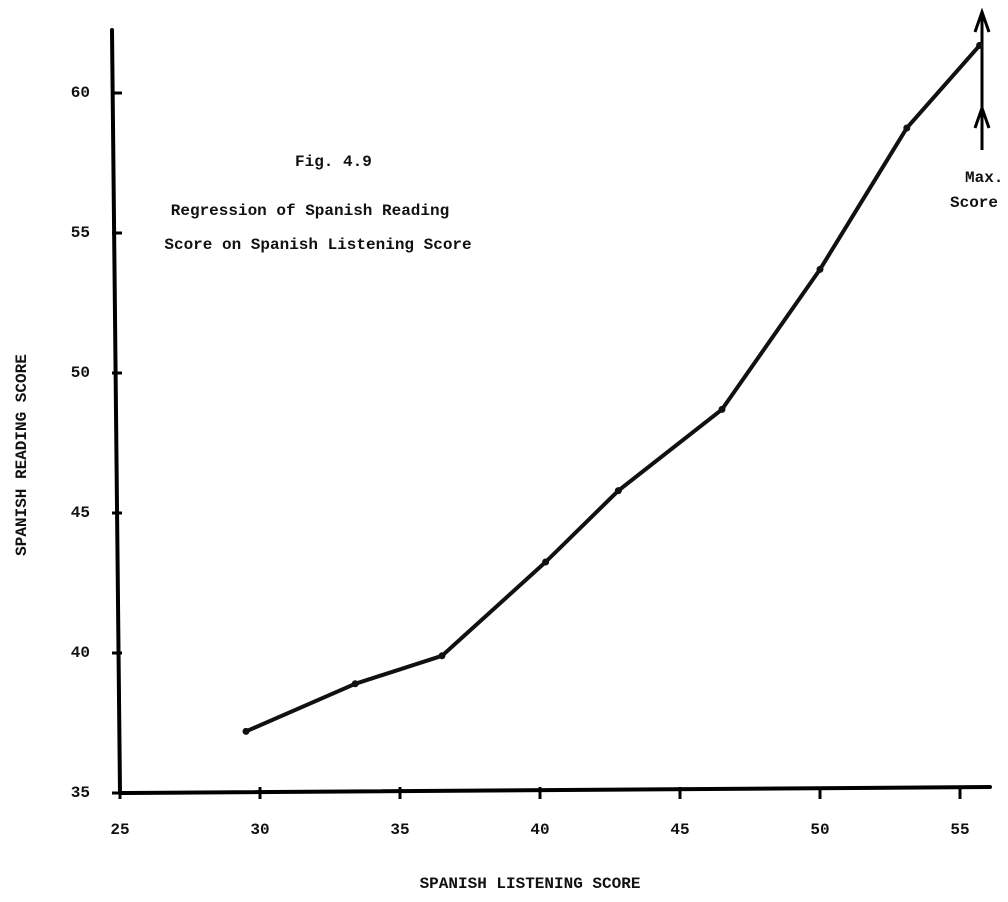 The image size is (1008, 902). I want to click on x-tick-label: 50, so click(819, 830).